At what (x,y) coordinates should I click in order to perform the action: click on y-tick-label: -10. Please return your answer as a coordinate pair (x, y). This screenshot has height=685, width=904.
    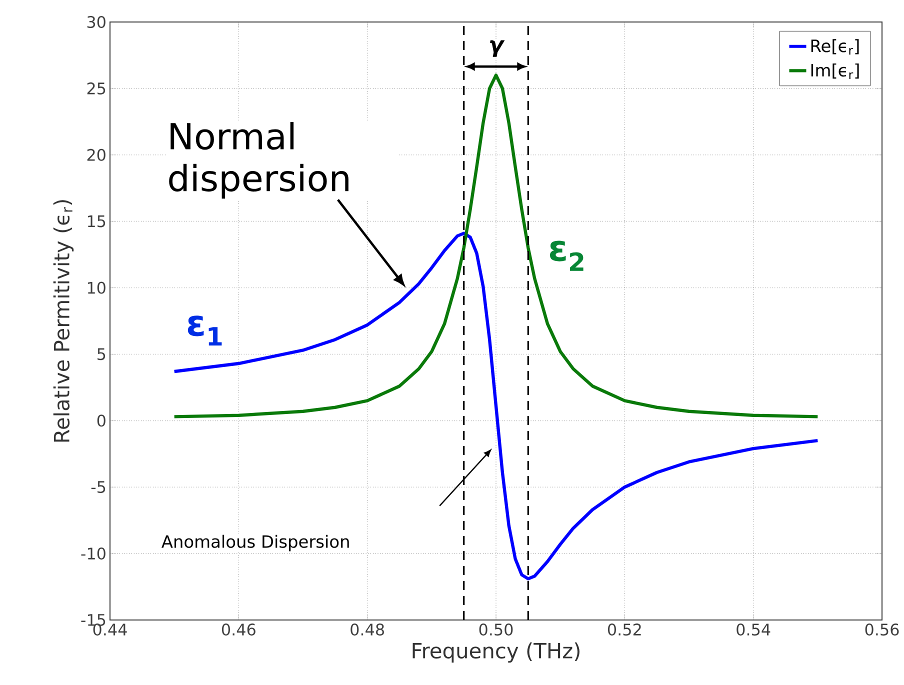
    Looking at the image, I should click on (93, 554).